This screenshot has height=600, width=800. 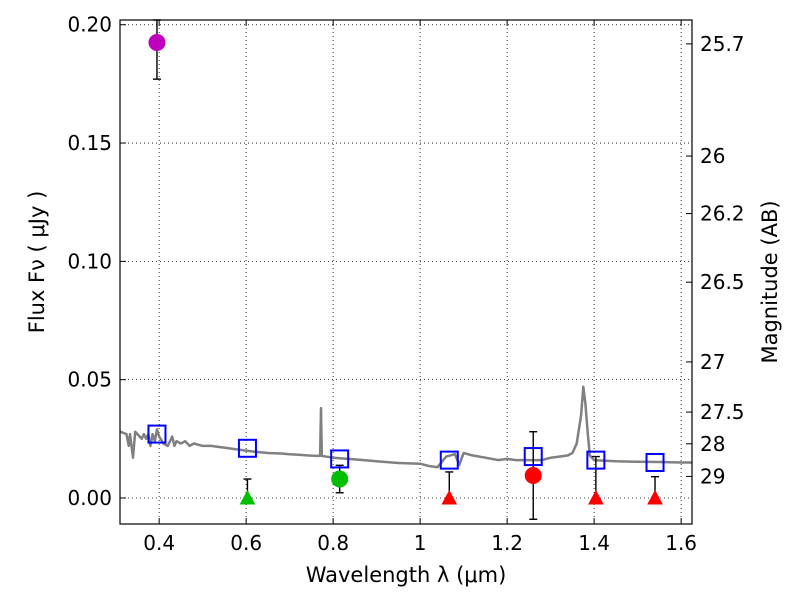 I want to click on y2-tick-label: 29, so click(x=712, y=476).